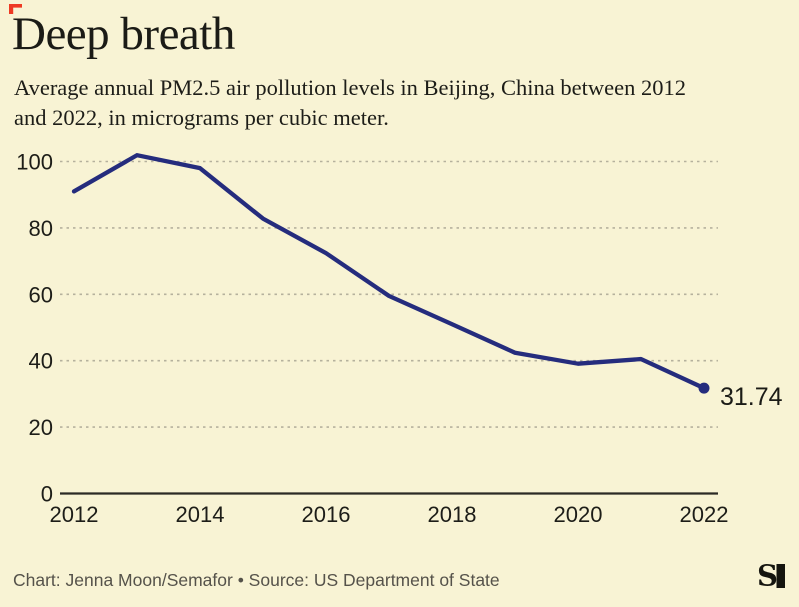 The image size is (799, 607). What do you see at coordinates (74, 514) in the screenshot?
I see `x-axis-label-2012: 2012` at bounding box center [74, 514].